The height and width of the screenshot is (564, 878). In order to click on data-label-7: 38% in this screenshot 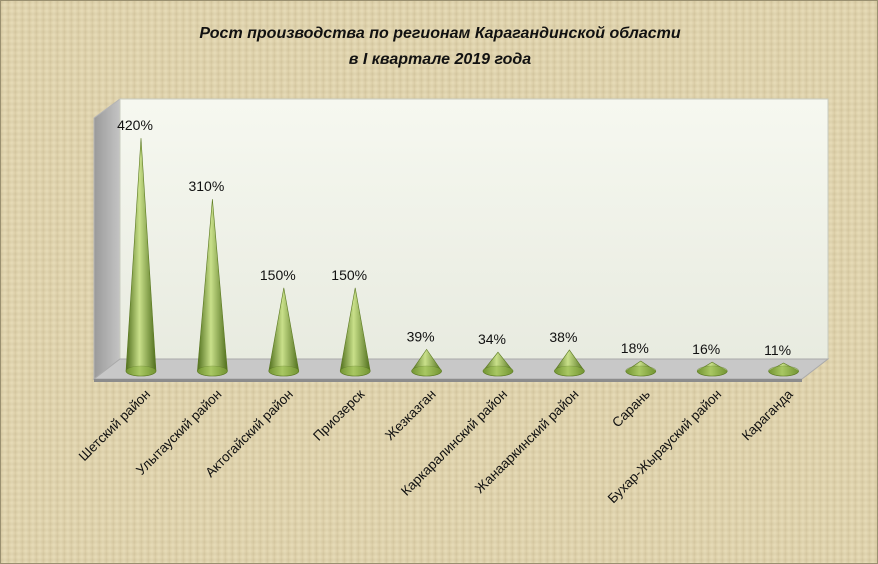, I will do `click(563, 337)`.